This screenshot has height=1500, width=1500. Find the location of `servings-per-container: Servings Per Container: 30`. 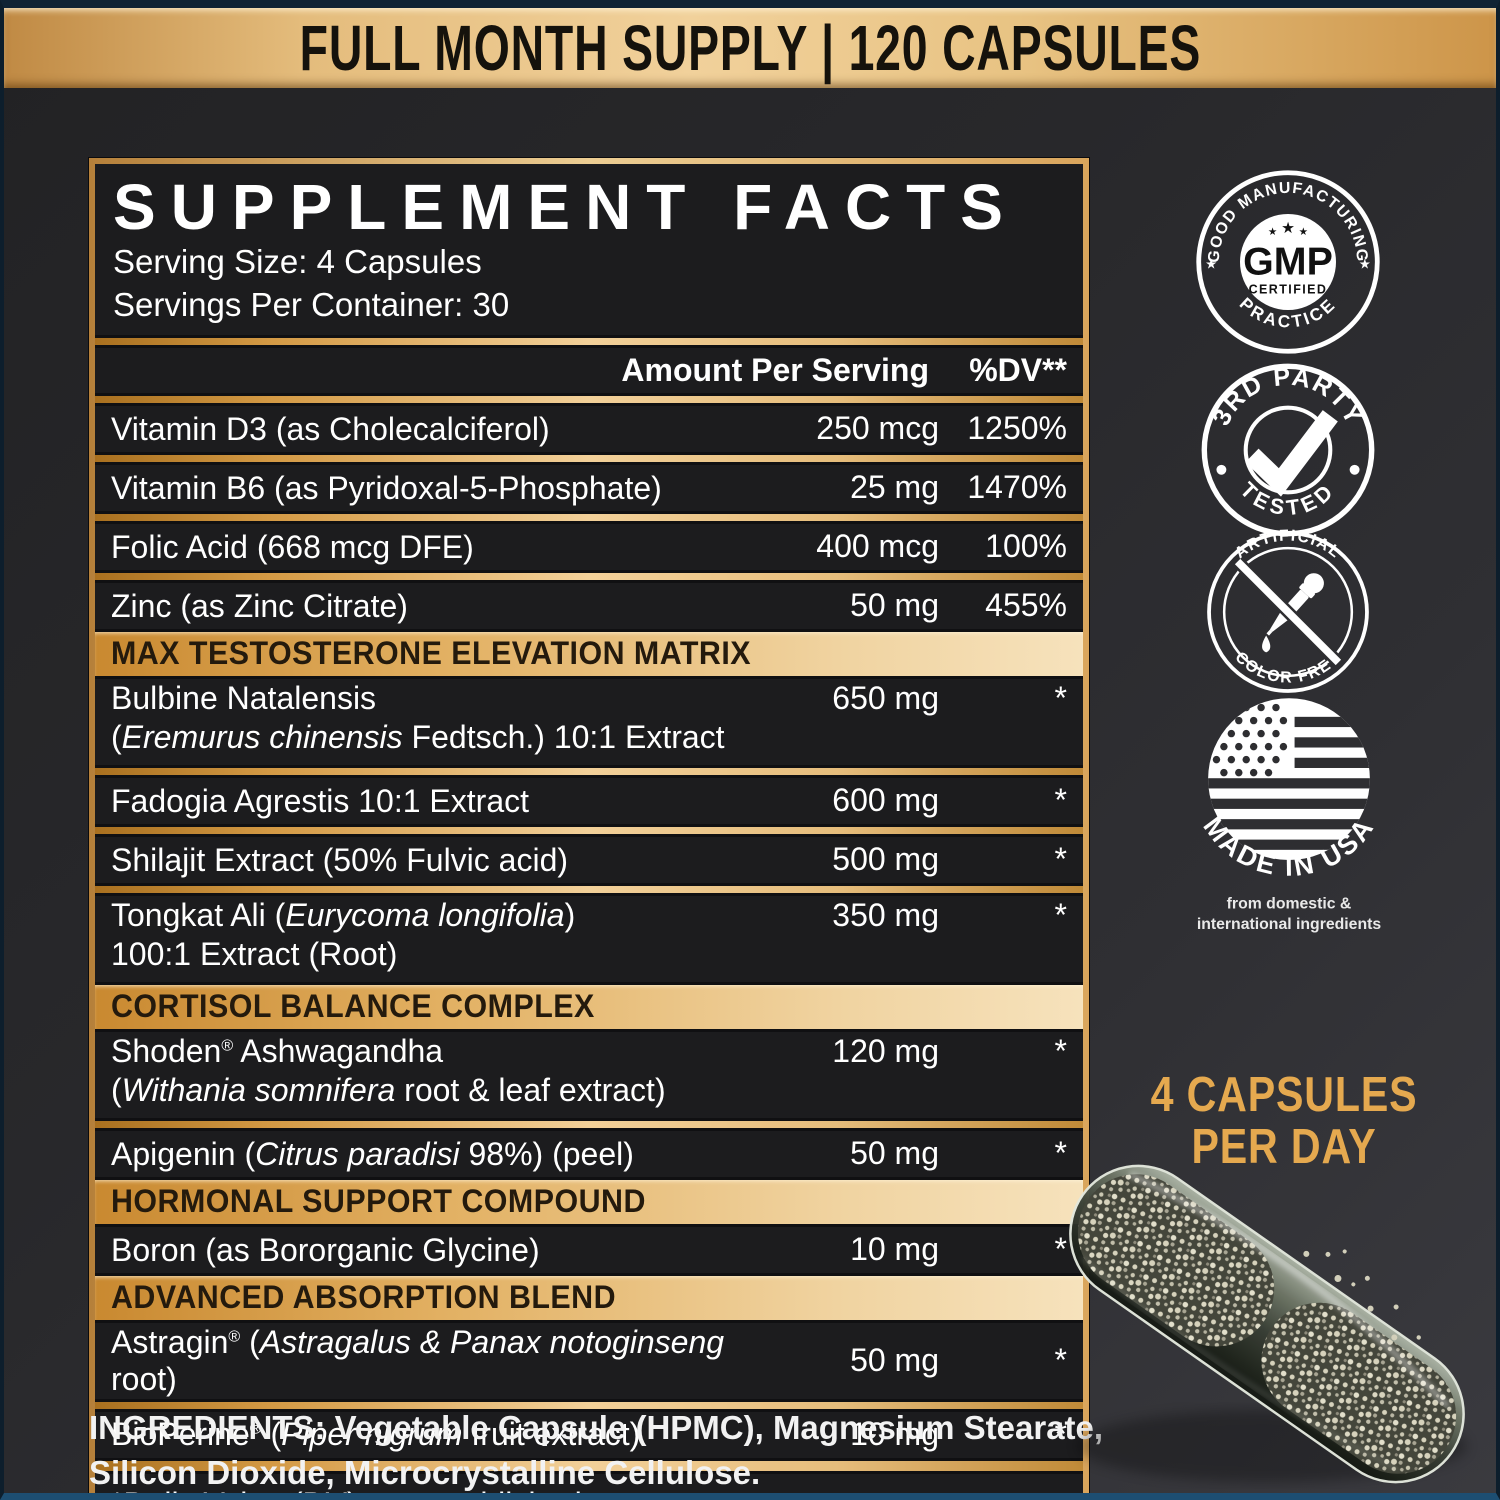

servings-per-container: Servings Per Container: 30 is located at coordinates (311, 305).